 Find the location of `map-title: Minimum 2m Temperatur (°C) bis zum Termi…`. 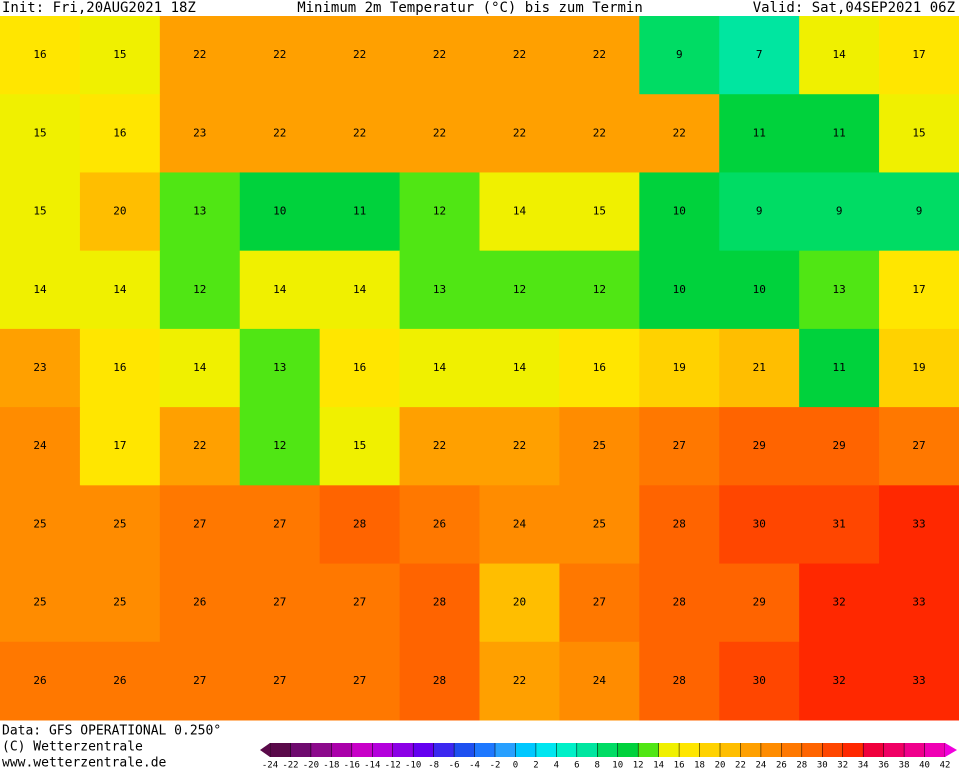

map-title: Minimum 2m Temperatur (°C) bis zum Termi… is located at coordinates (470, 8).